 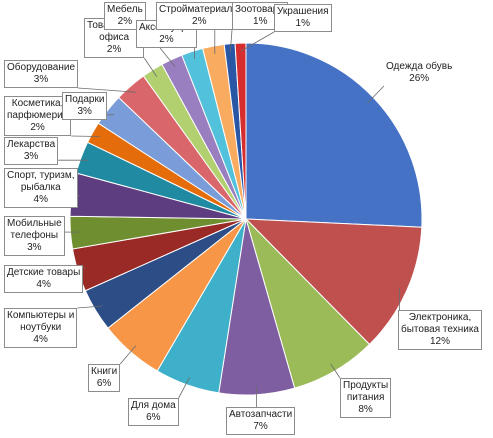 I want to click on slice-label-text: Лекарства, so click(x=31, y=144).